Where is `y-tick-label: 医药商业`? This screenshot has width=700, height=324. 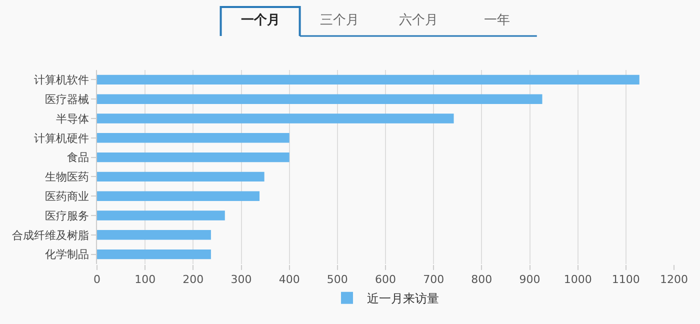
y-tick-label: 医药商业 is located at coordinates (66, 196).